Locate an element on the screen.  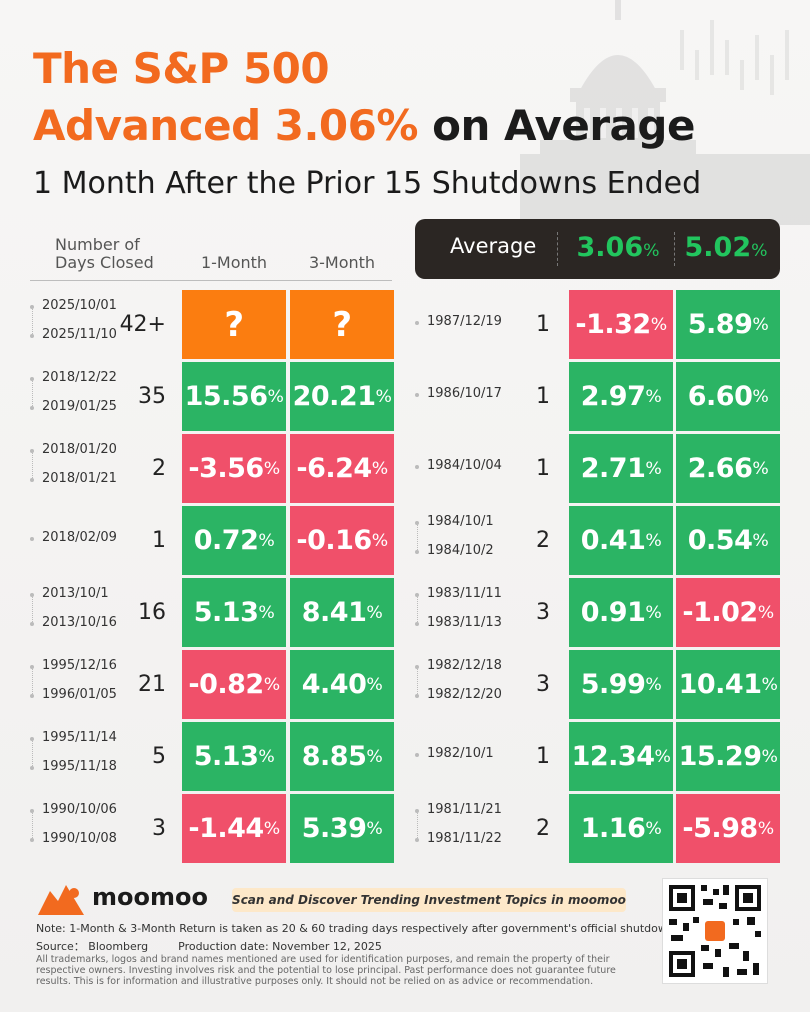
one-month-return-cell: -1.32% is located at coordinates (621, 324).